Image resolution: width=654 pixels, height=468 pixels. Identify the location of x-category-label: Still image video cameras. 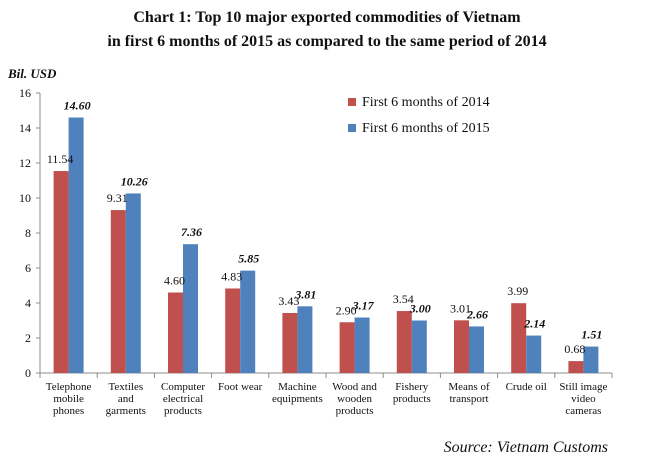
(583, 399).